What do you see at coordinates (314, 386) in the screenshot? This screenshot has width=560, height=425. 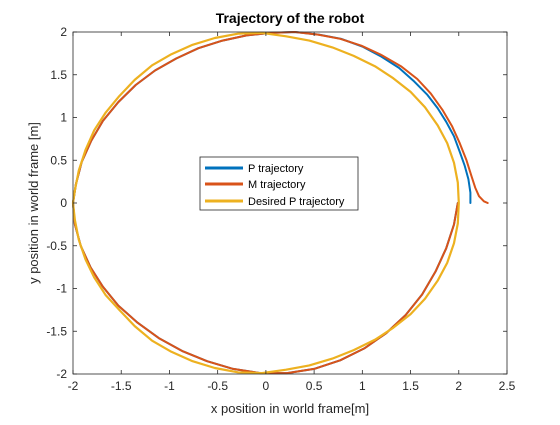 I see `x-tick-label: 0.5` at bounding box center [314, 386].